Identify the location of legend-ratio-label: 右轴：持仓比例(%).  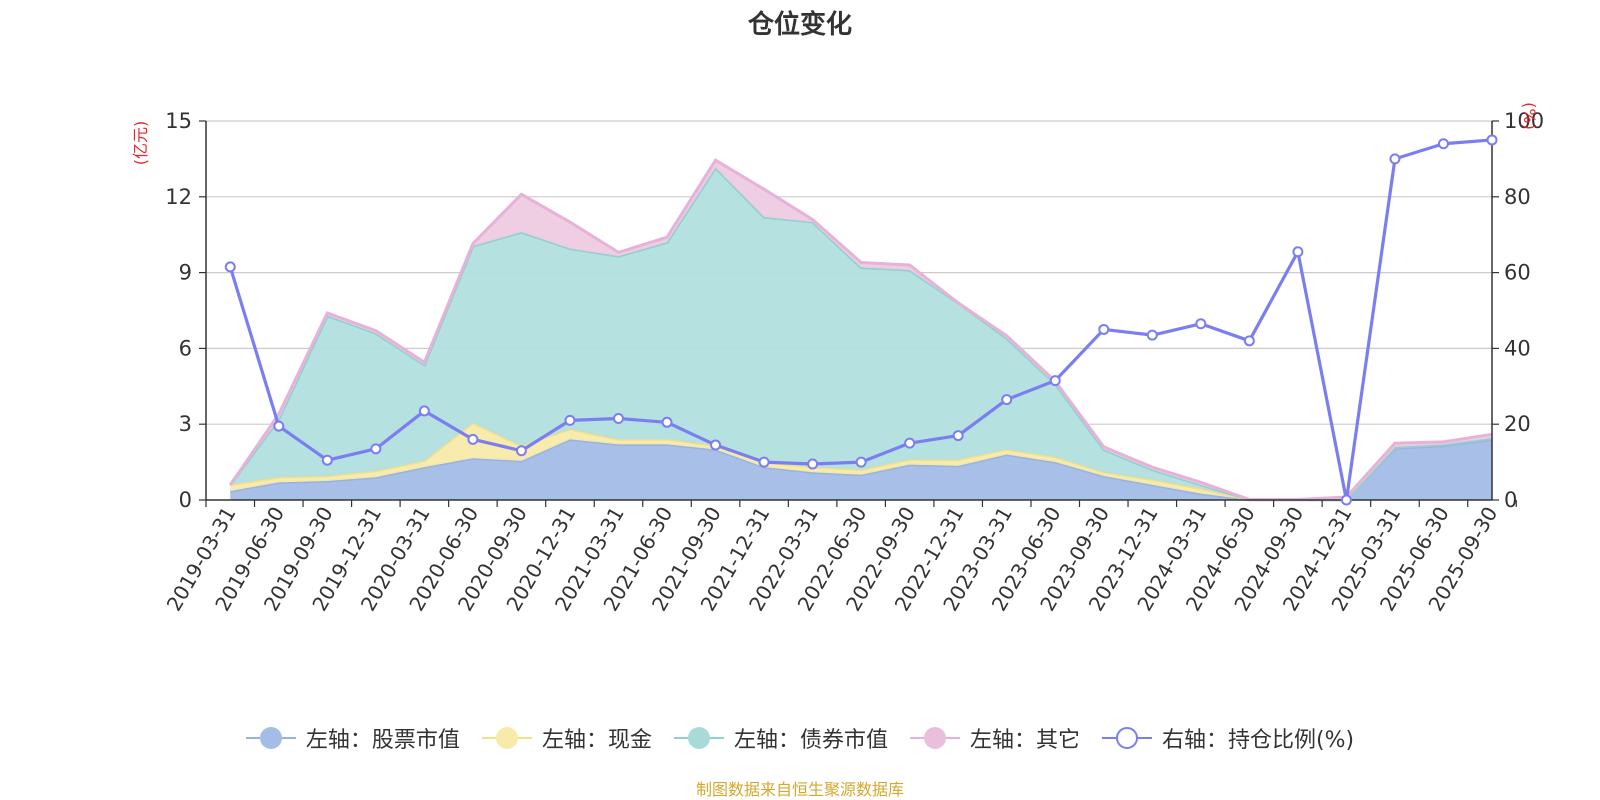
(1258, 740).